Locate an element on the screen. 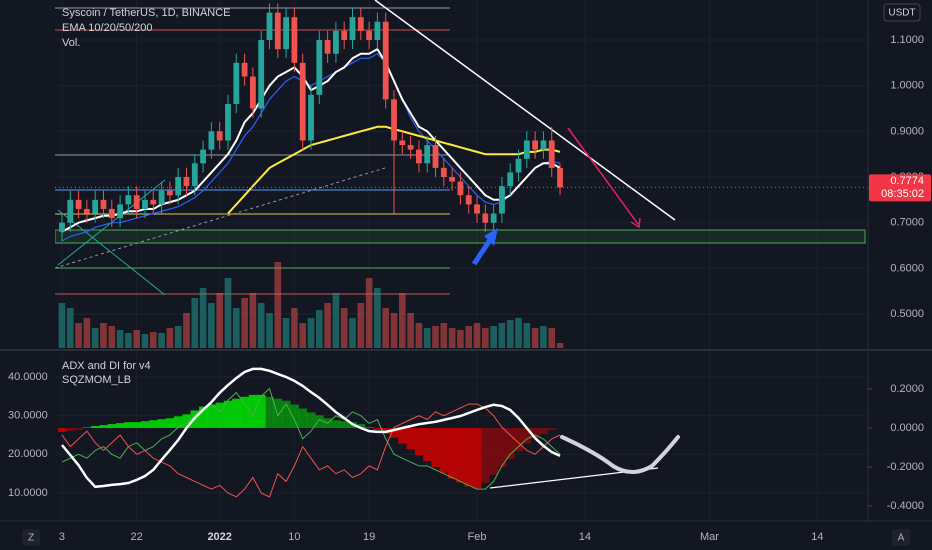  last-price-box is located at coordinates (900, 188).